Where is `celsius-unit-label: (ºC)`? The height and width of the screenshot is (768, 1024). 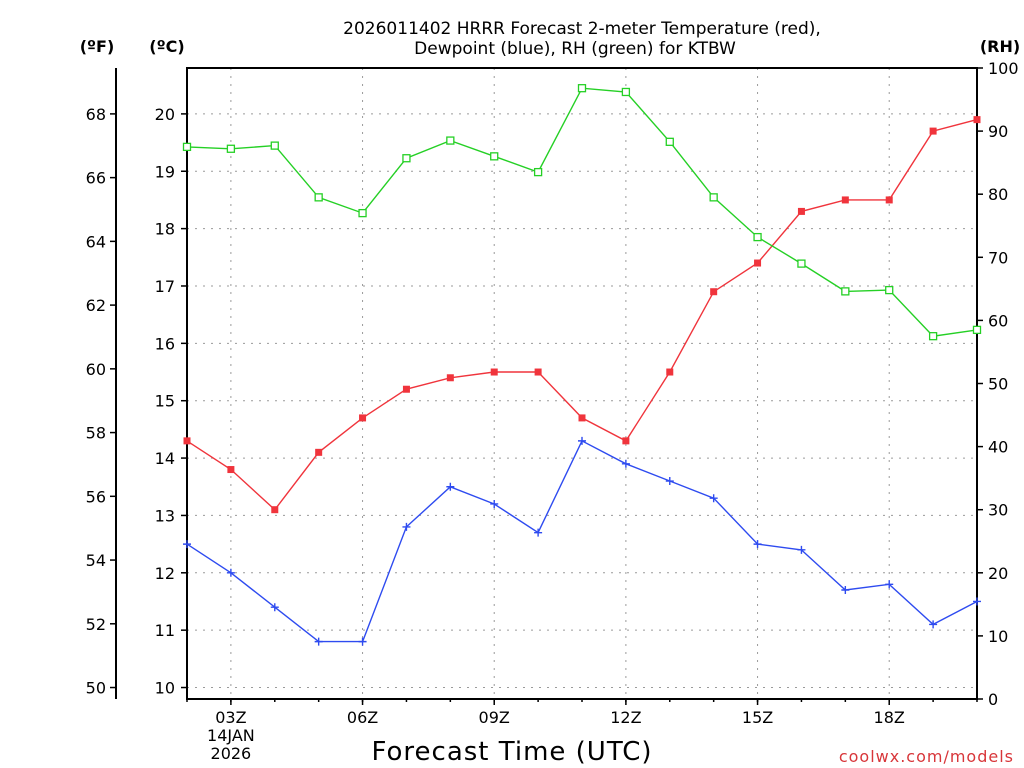 celsius-unit-label: (ºC) is located at coordinates (166, 46).